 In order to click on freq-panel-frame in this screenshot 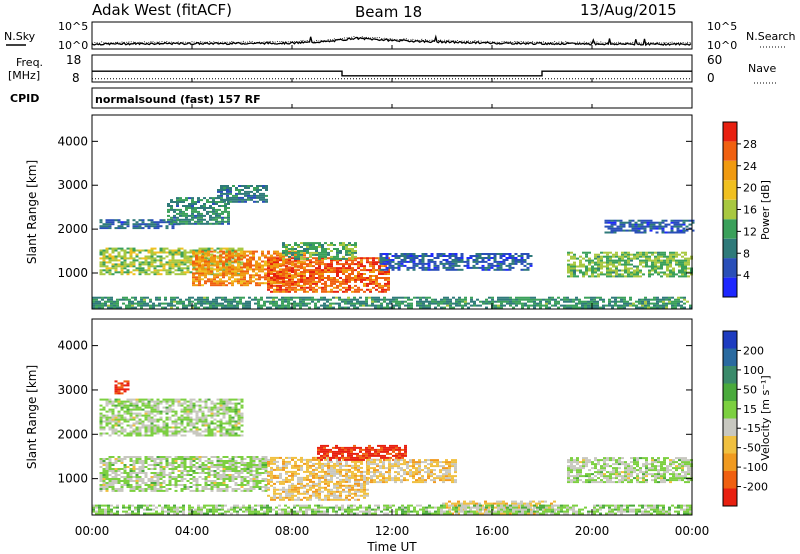, I will do `click(392, 68)`.